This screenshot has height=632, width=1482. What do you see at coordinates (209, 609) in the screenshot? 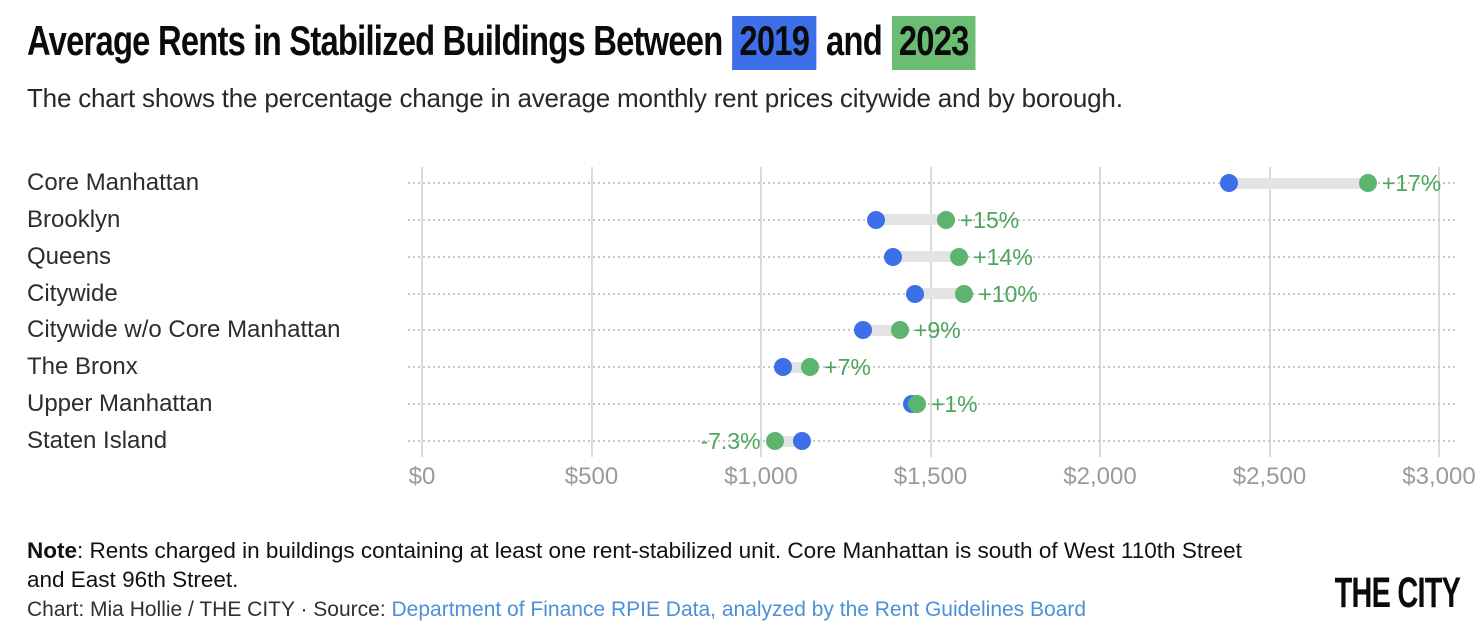
I see `credit-text: Chart: Mia Hollie / THE CITY · Source:` at bounding box center [209, 609].